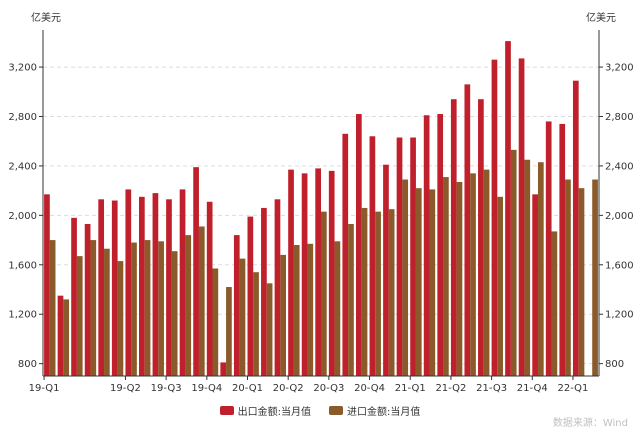 This screenshot has height=431, width=640. I want to click on data-source-note: 数据来源：Wind, so click(590, 423).